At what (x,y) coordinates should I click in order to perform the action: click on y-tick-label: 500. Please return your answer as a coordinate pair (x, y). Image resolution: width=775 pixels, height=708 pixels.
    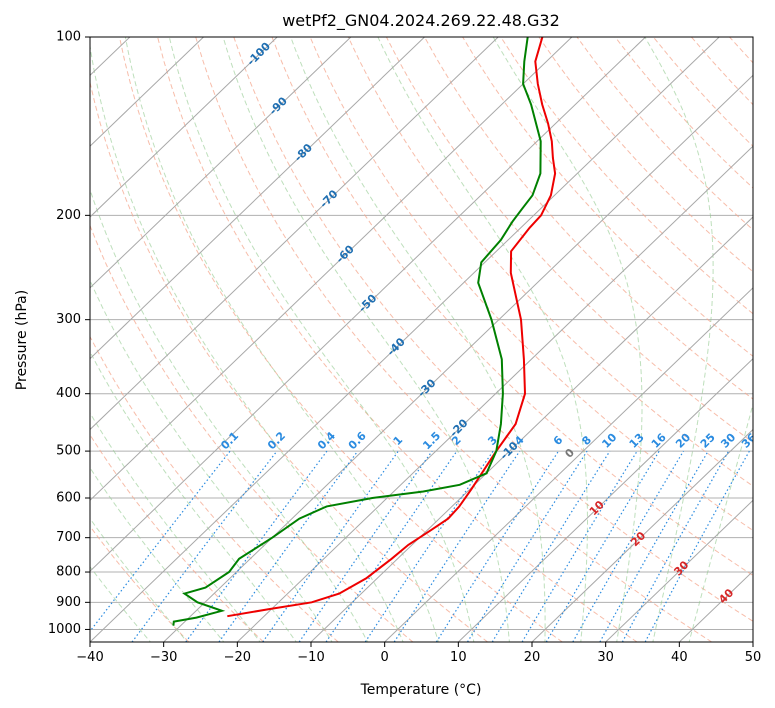
    Looking at the image, I should click on (68, 451).